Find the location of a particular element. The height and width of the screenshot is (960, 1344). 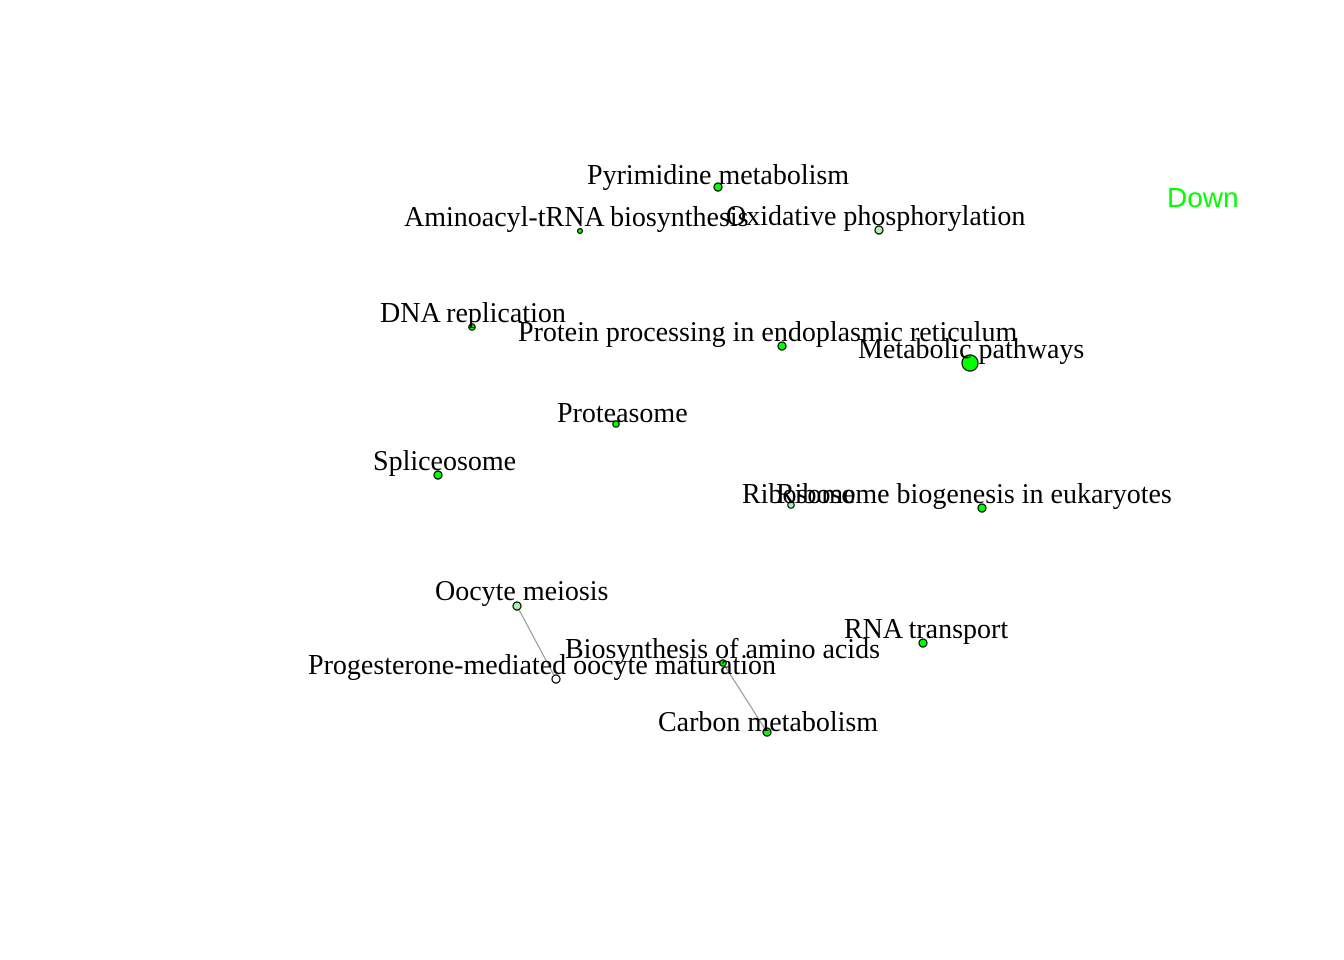

node-dna is located at coordinates (472, 327).